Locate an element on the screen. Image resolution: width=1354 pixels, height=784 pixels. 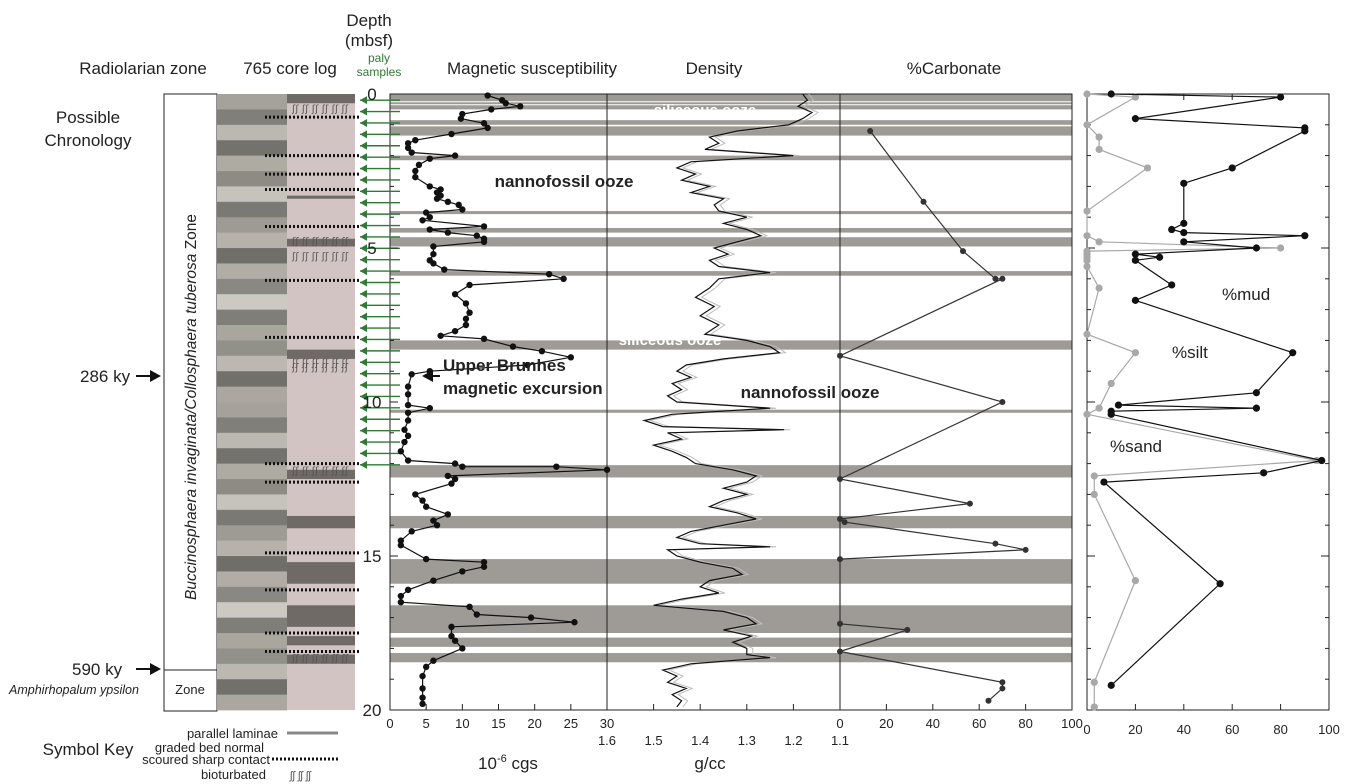
grain-frame is located at coordinates (1208, 402).